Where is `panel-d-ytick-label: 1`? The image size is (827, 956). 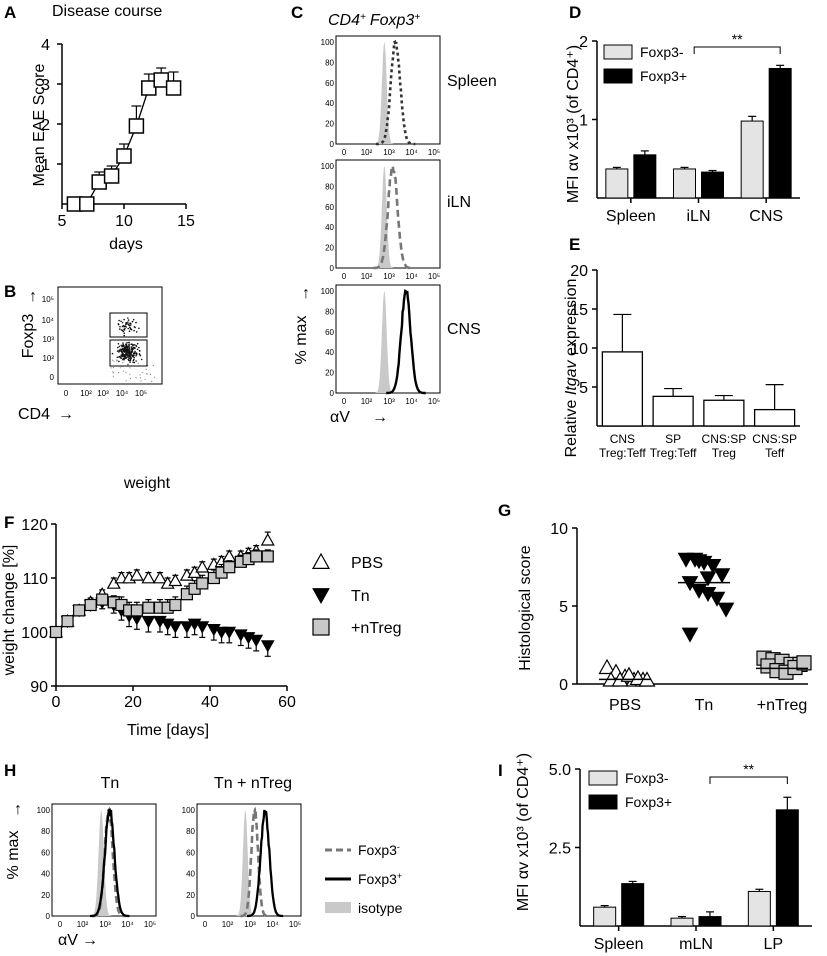 panel-d-ytick-label: 1 is located at coordinates (583, 121).